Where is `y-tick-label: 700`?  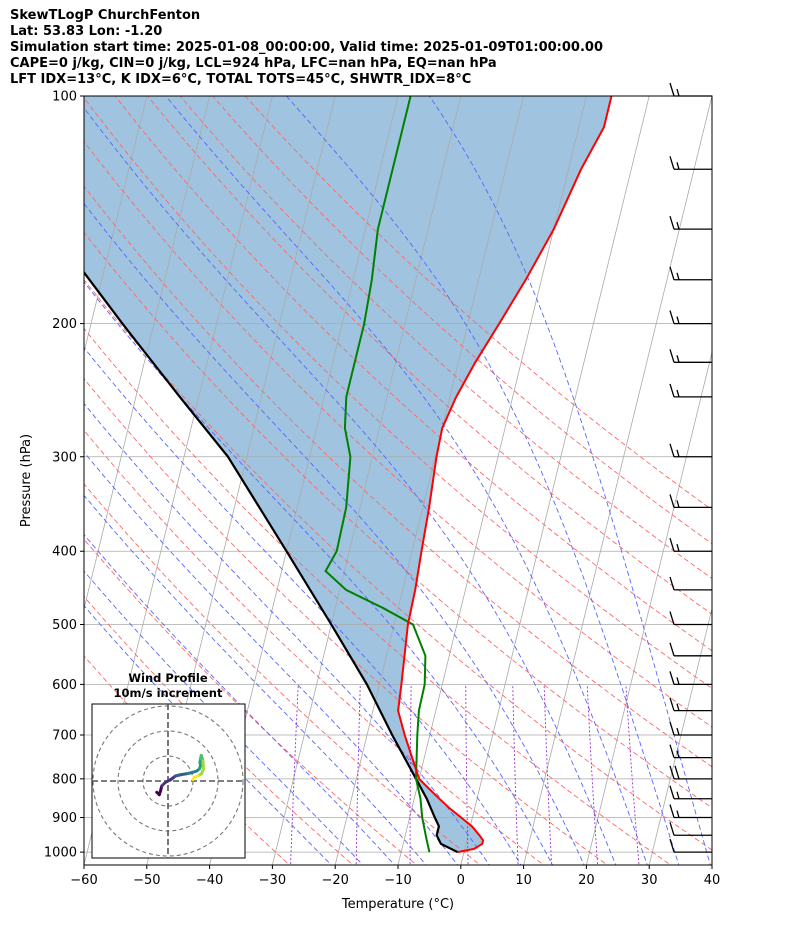
y-tick-label: 700 is located at coordinates (64, 735).